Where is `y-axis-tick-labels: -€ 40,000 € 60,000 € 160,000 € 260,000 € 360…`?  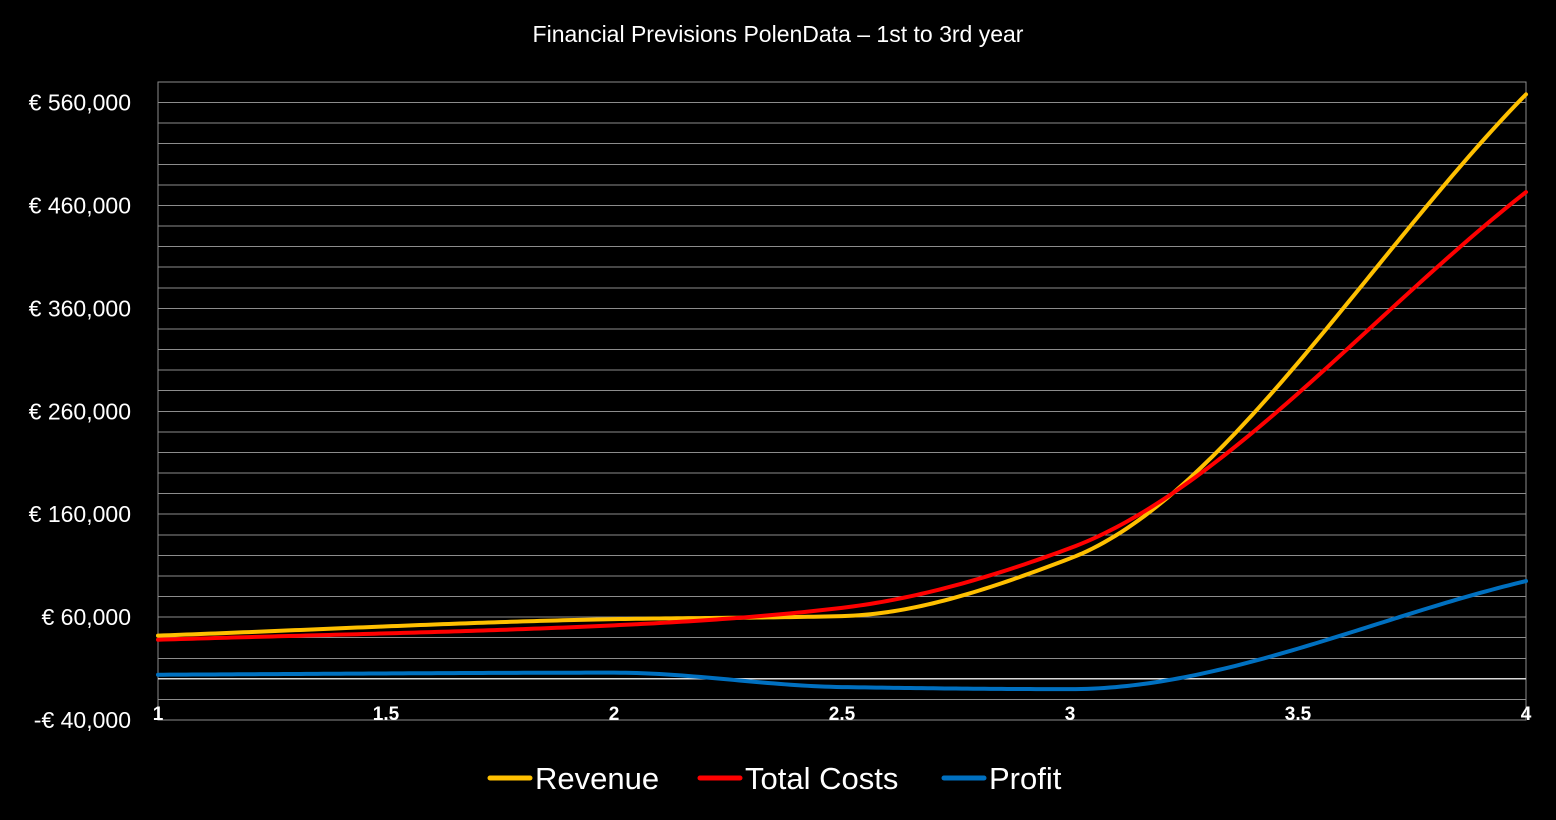 y-axis-tick-labels: -€ 40,000 € 60,000 € 160,000 € 260,000 € 360… is located at coordinates (80, 411).